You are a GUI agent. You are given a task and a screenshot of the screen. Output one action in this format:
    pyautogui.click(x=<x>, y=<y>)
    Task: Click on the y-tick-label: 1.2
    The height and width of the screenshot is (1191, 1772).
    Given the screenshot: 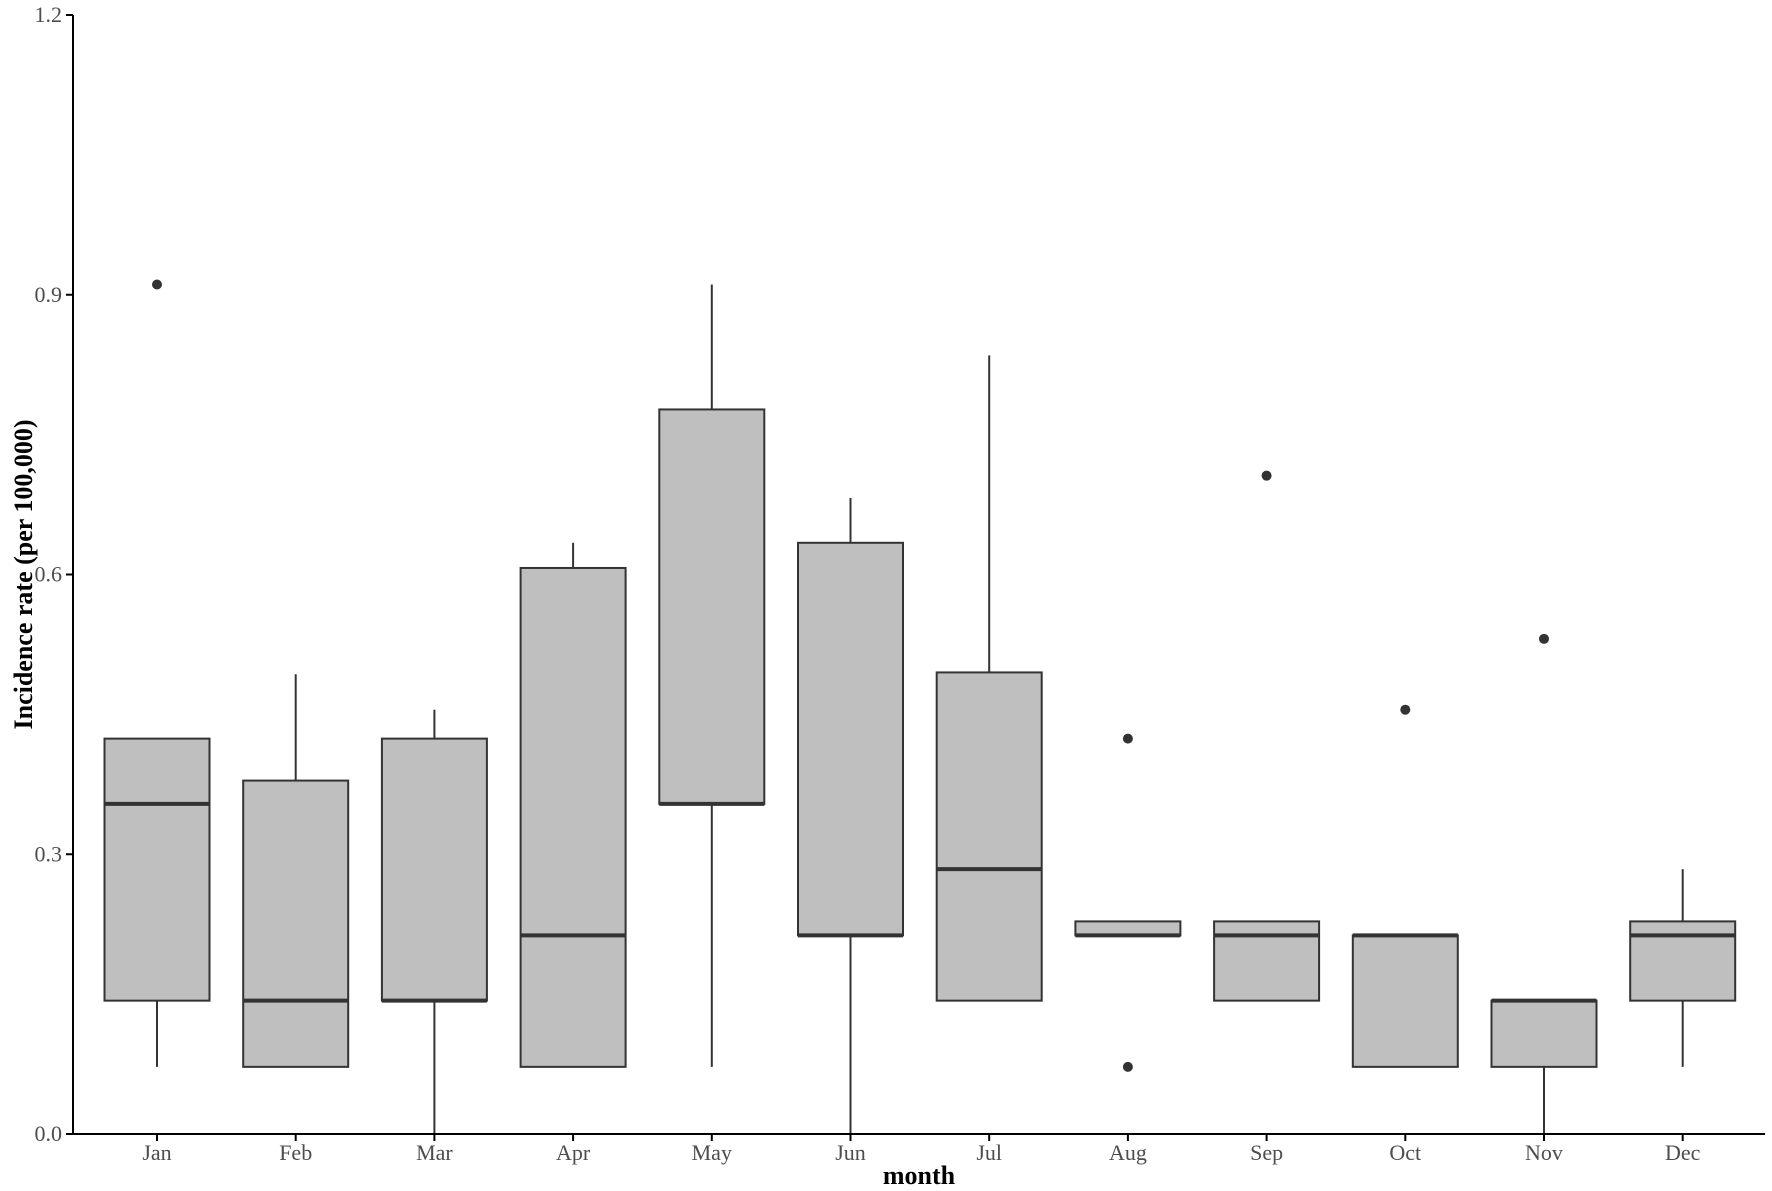 What is the action you would take?
    pyautogui.click(x=49, y=14)
    